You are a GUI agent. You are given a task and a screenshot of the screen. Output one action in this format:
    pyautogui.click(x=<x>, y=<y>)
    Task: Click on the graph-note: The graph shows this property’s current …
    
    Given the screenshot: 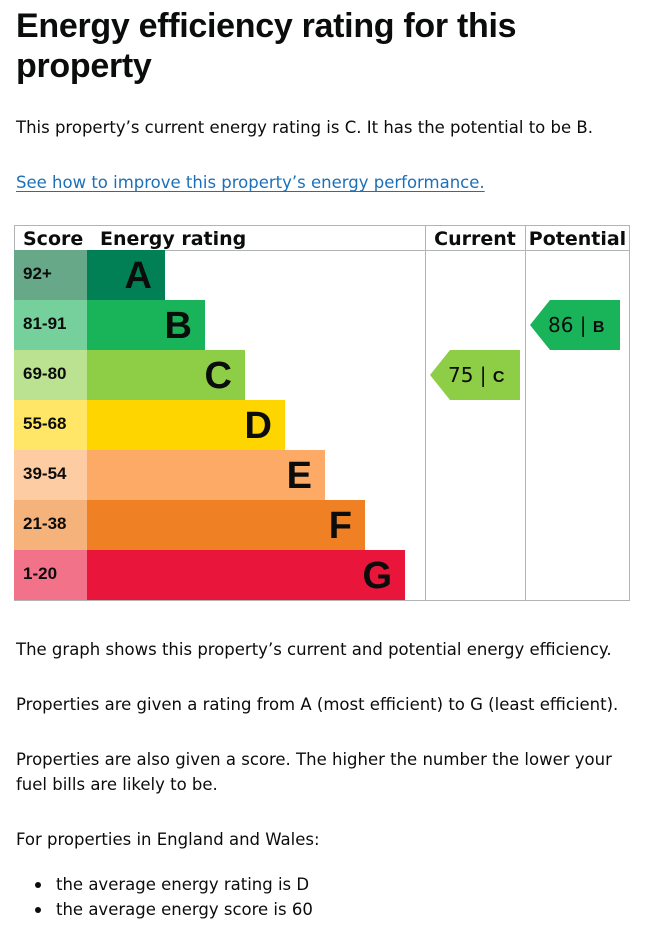 What is the action you would take?
    pyautogui.click(x=314, y=649)
    